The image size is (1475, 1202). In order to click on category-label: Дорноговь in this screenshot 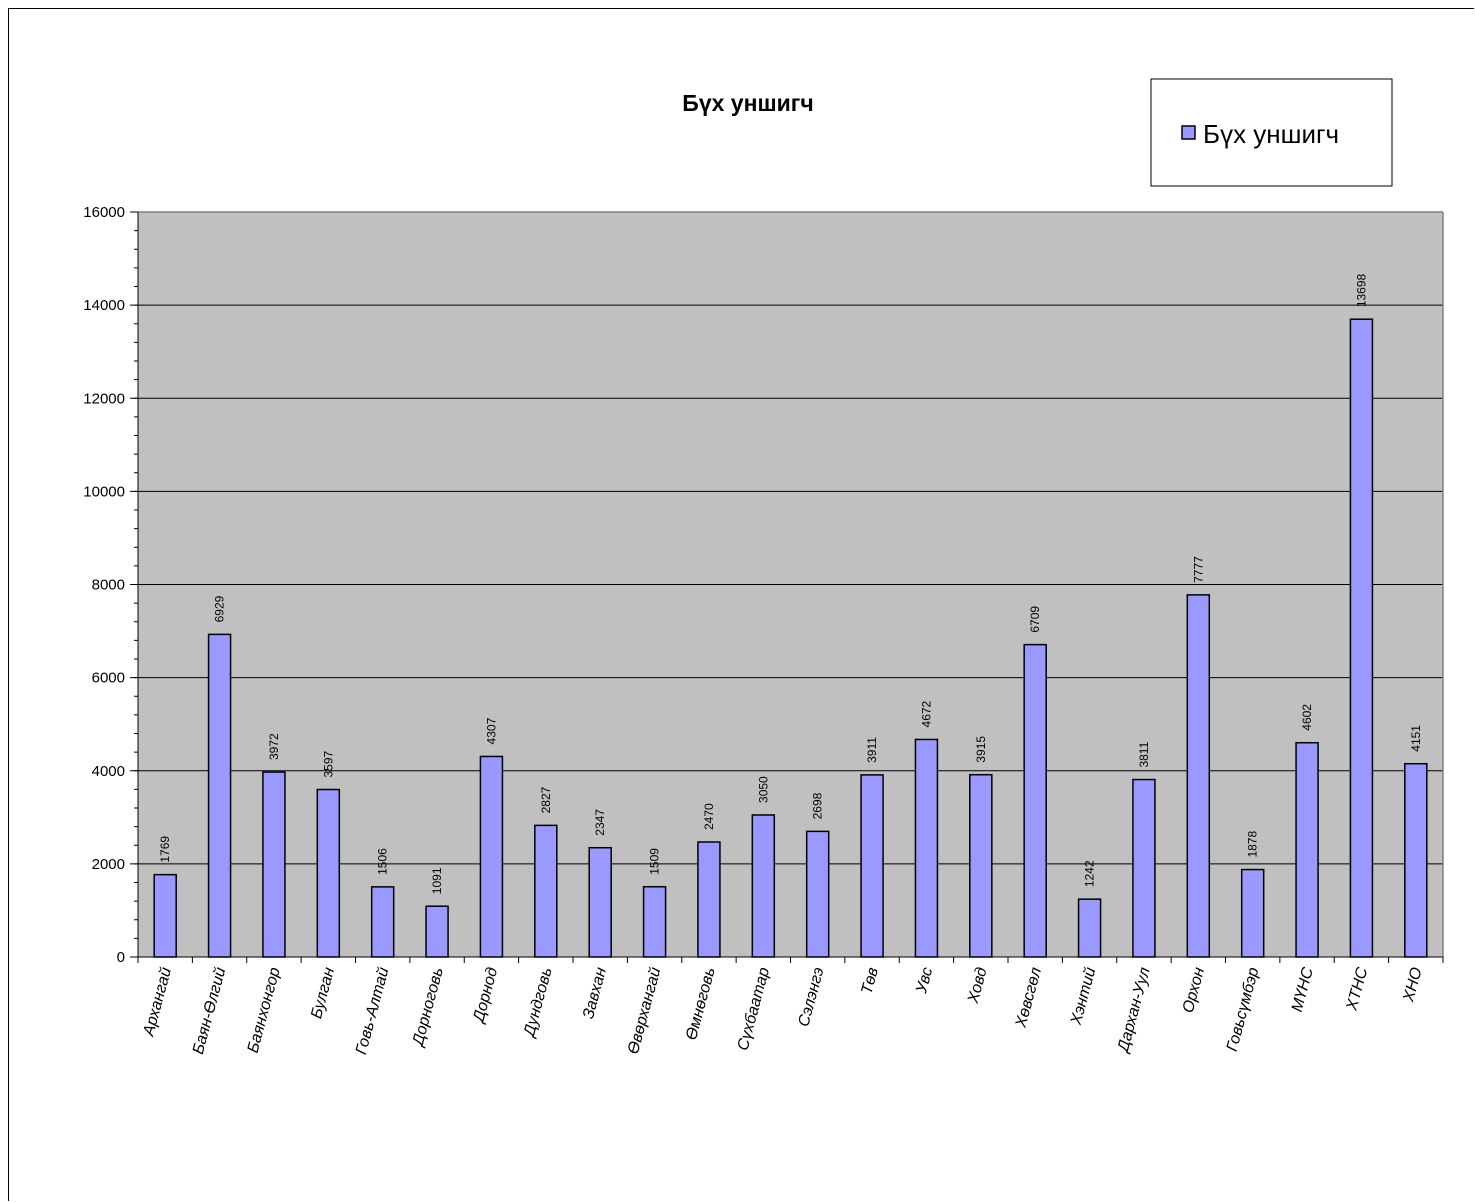, I will do `click(428, 1008)`.